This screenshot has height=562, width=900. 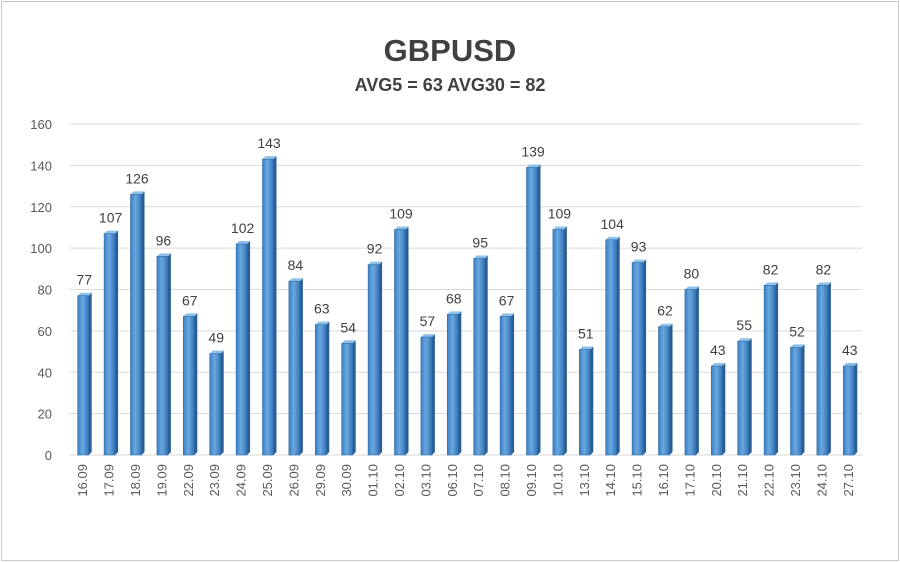 I want to click on x-tick-label: 07.10, so click(x=478, y=480).